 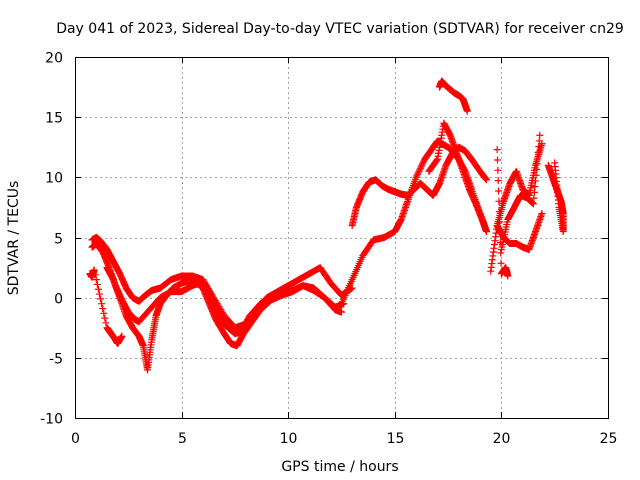 I want to click on y-tick-label: 10, so click(x=54, y=179).